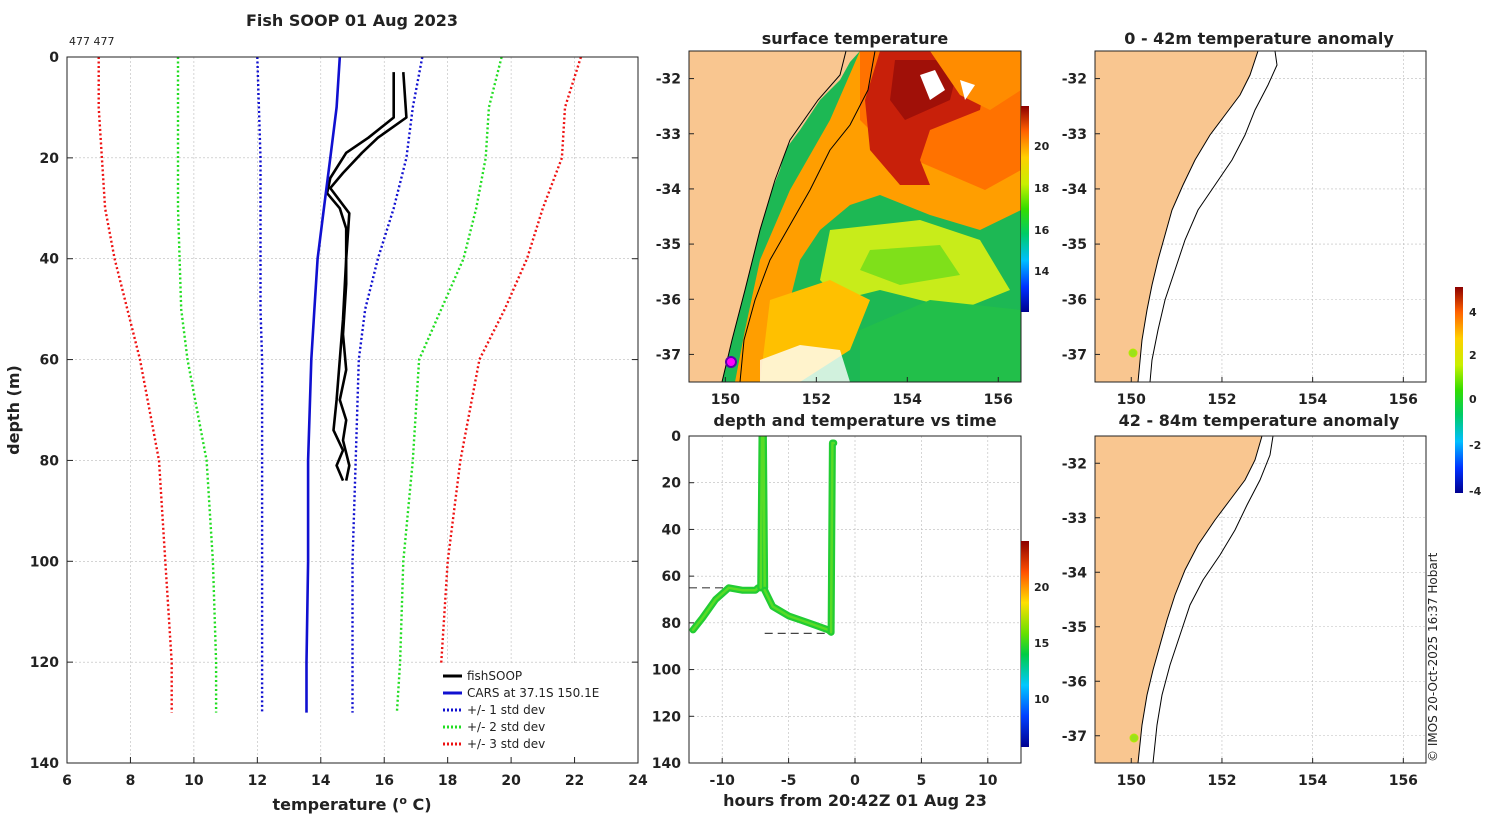  What do you see at coordinates (13, 410) in the screenshot?
I see `profile-ylabel: depth (m)` at bounding box center [13, 410].